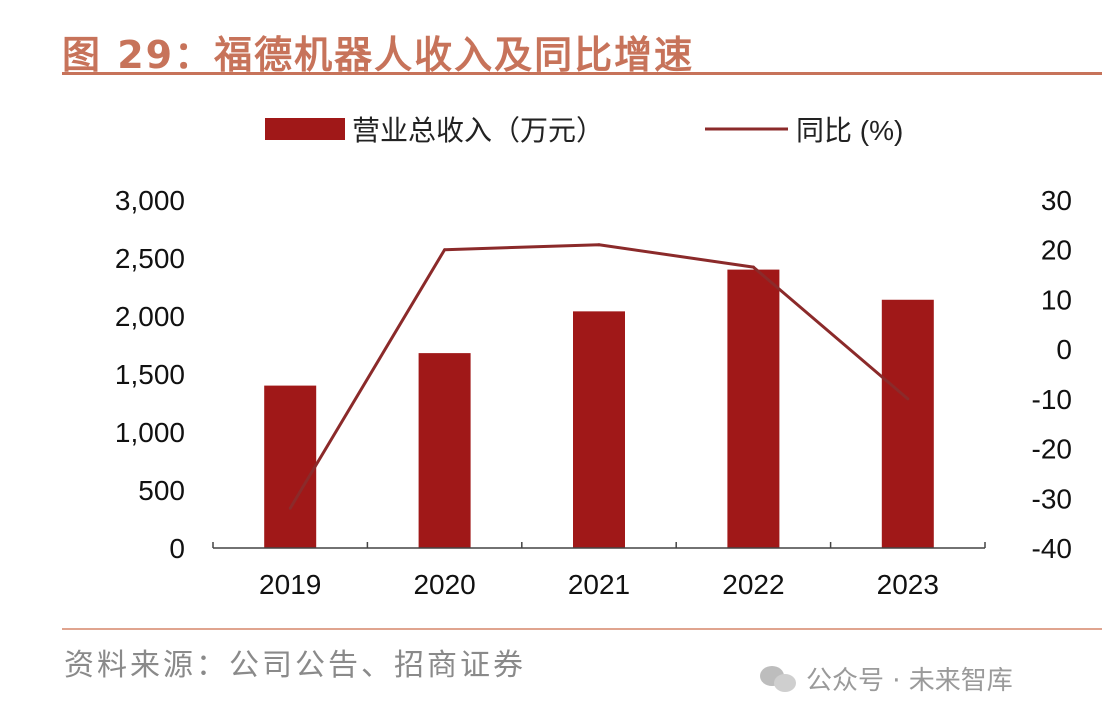 This screenshot has height=724, width=1108. I want to click on x-tick-2020: 2020, so click(444, 584).